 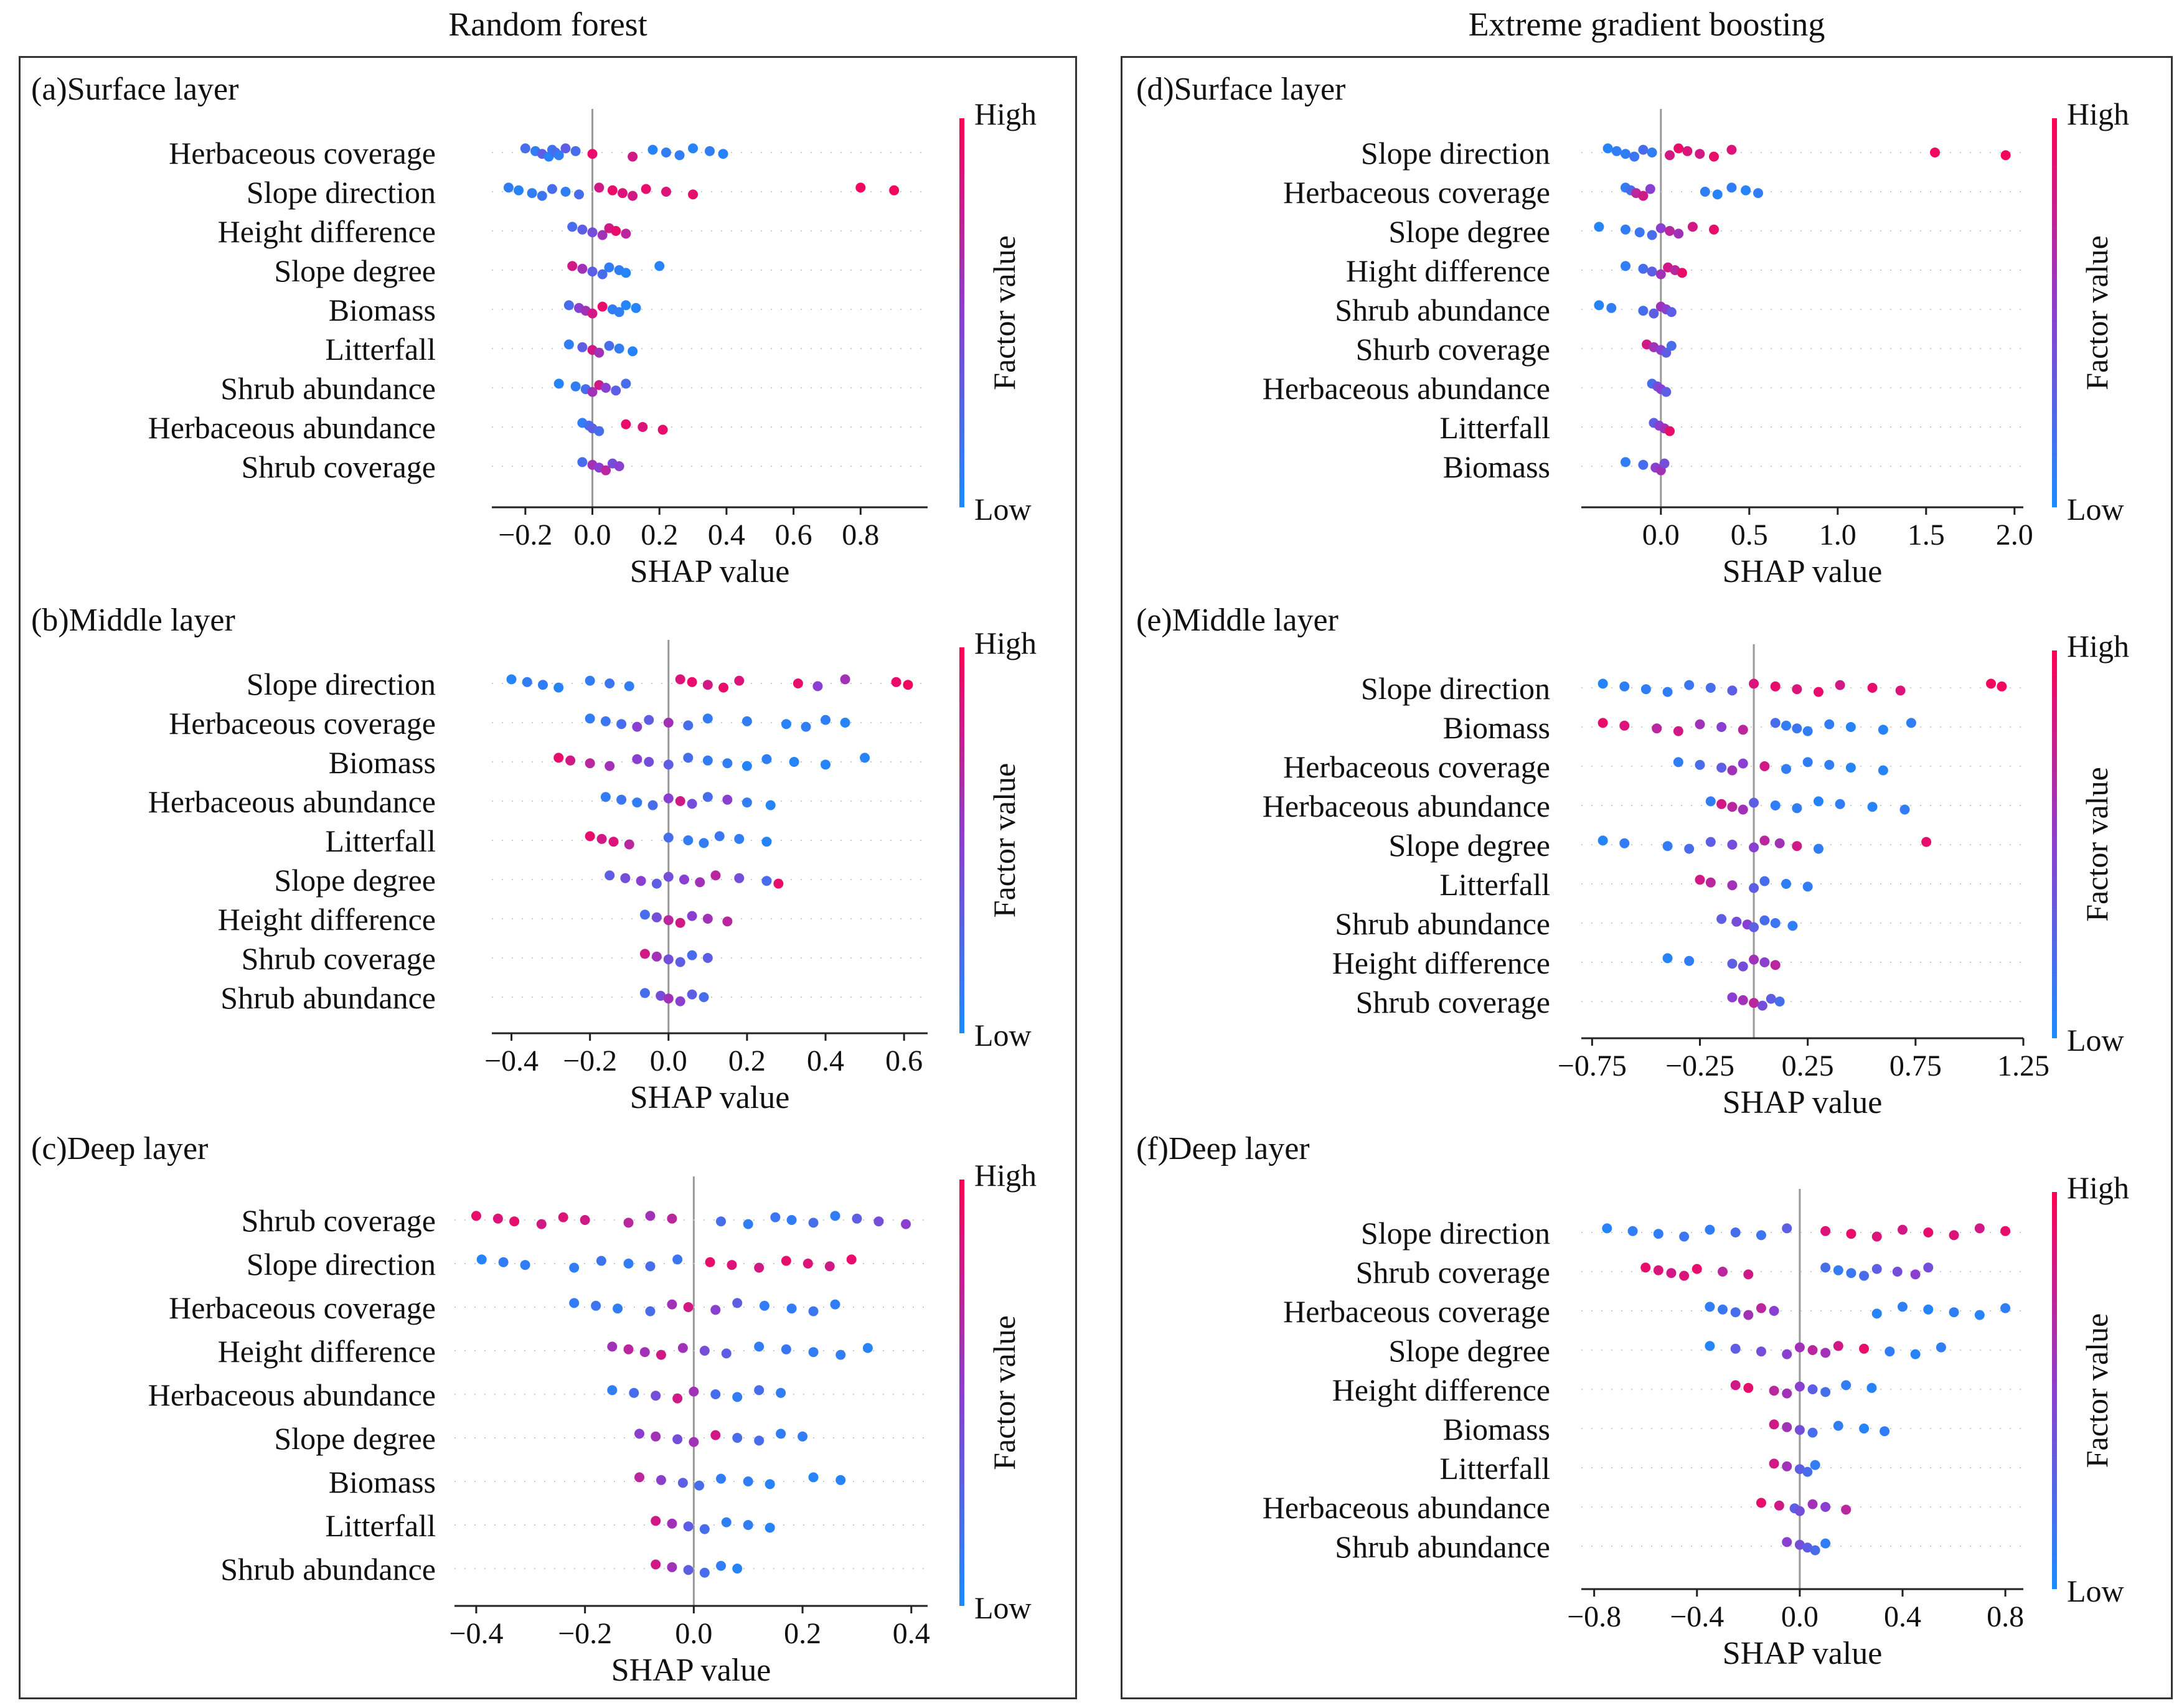 I want to click on x-tick-label: 0.8, so click(x=2006, y=1616).